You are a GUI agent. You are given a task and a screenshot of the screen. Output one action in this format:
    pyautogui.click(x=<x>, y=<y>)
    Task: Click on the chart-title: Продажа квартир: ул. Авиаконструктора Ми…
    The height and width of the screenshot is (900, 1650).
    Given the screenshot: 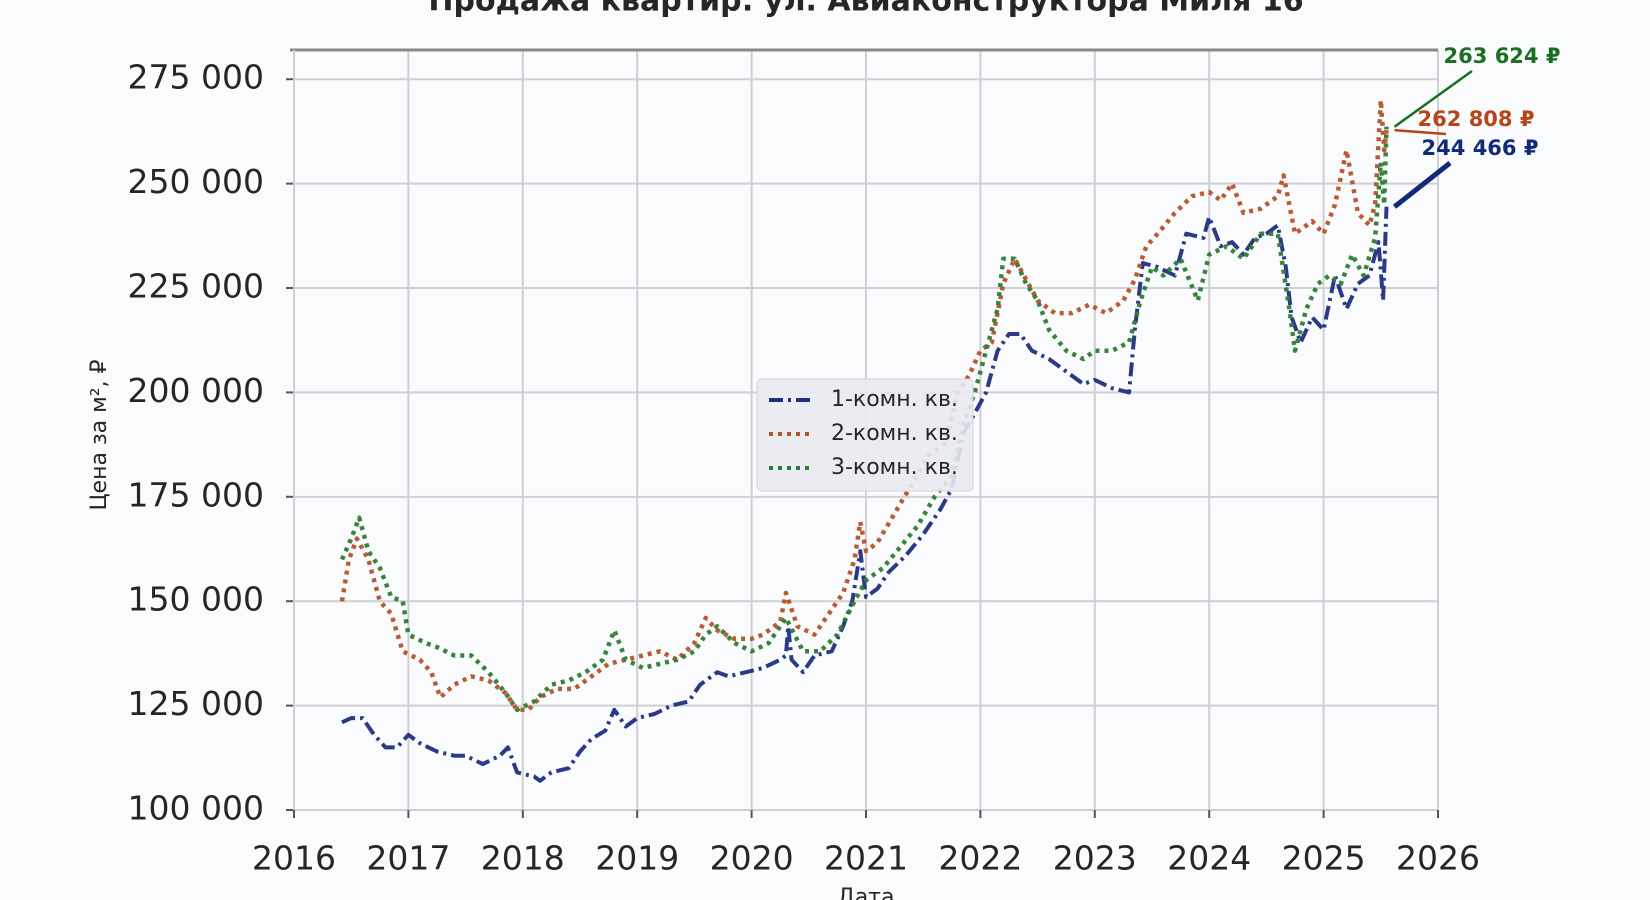 What is the action you would take?
    pyautogui.click(x=865, y=9)
    